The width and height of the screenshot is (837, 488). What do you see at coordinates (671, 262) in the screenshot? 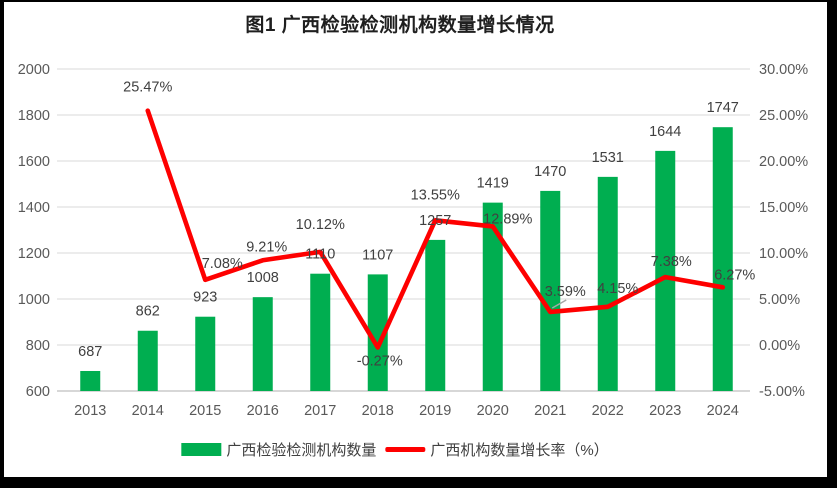
I see `rate-label-2023: 7.38%` at bounding box center [671, 262].